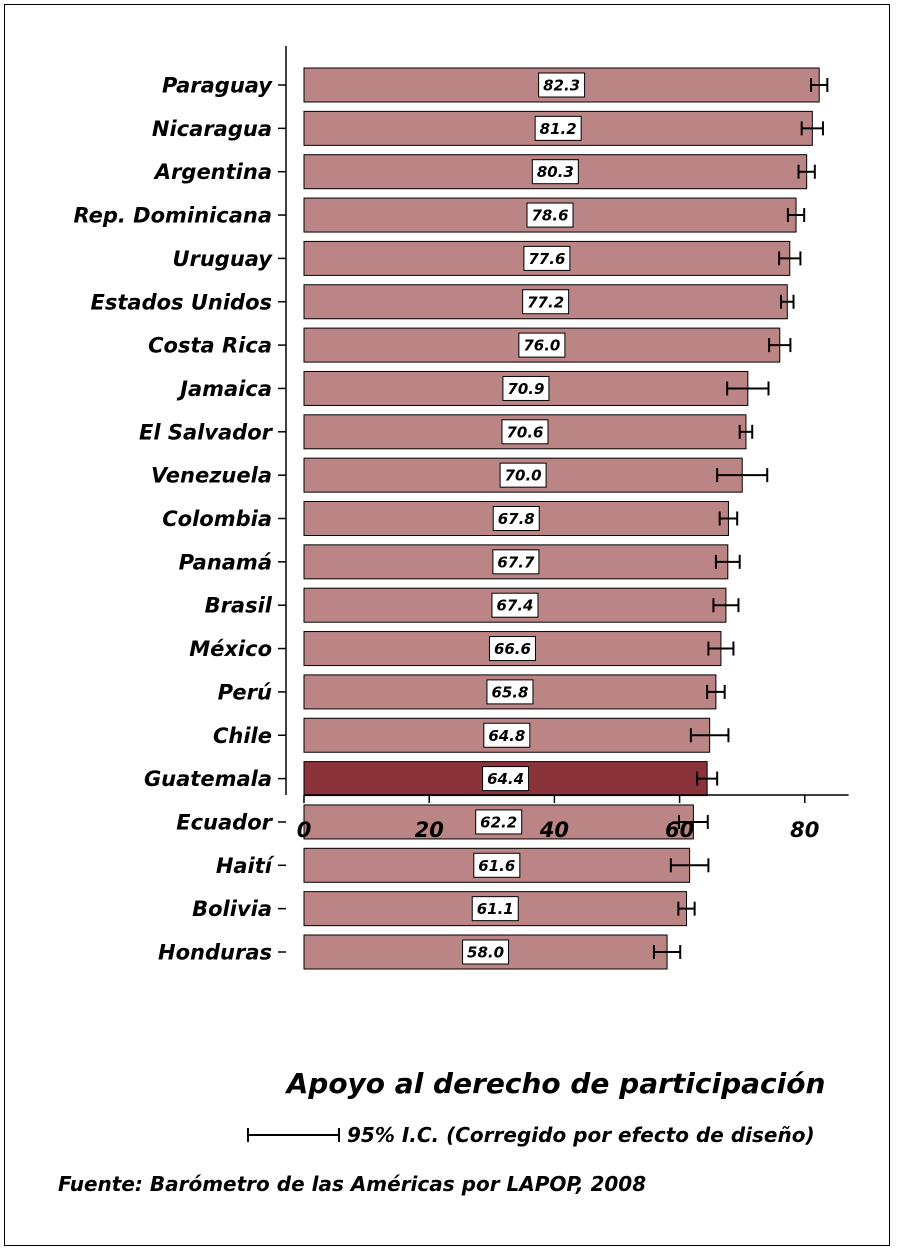  I want to click on category-label: Colombia, so click(217, 519).